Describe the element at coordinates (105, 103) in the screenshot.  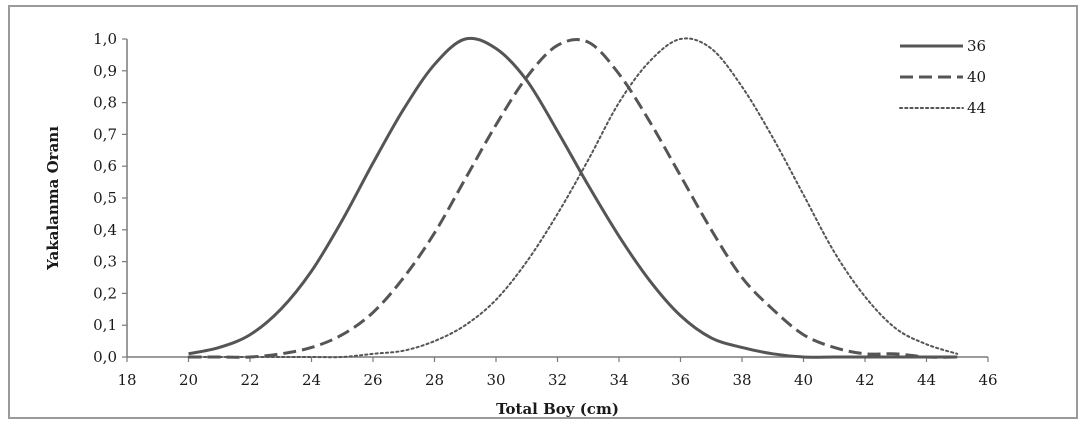
I see `y-tick-label: 0,8` at that location.